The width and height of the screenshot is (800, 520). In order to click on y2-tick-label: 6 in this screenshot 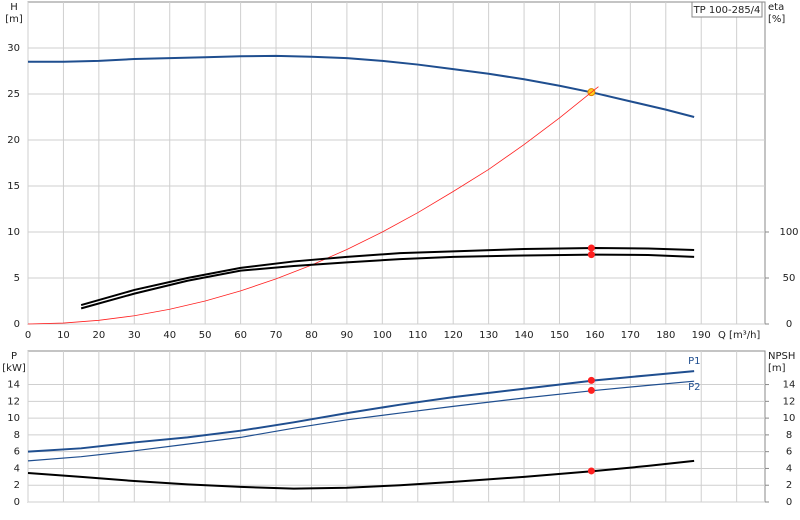, I will do `click(789, 452)`.